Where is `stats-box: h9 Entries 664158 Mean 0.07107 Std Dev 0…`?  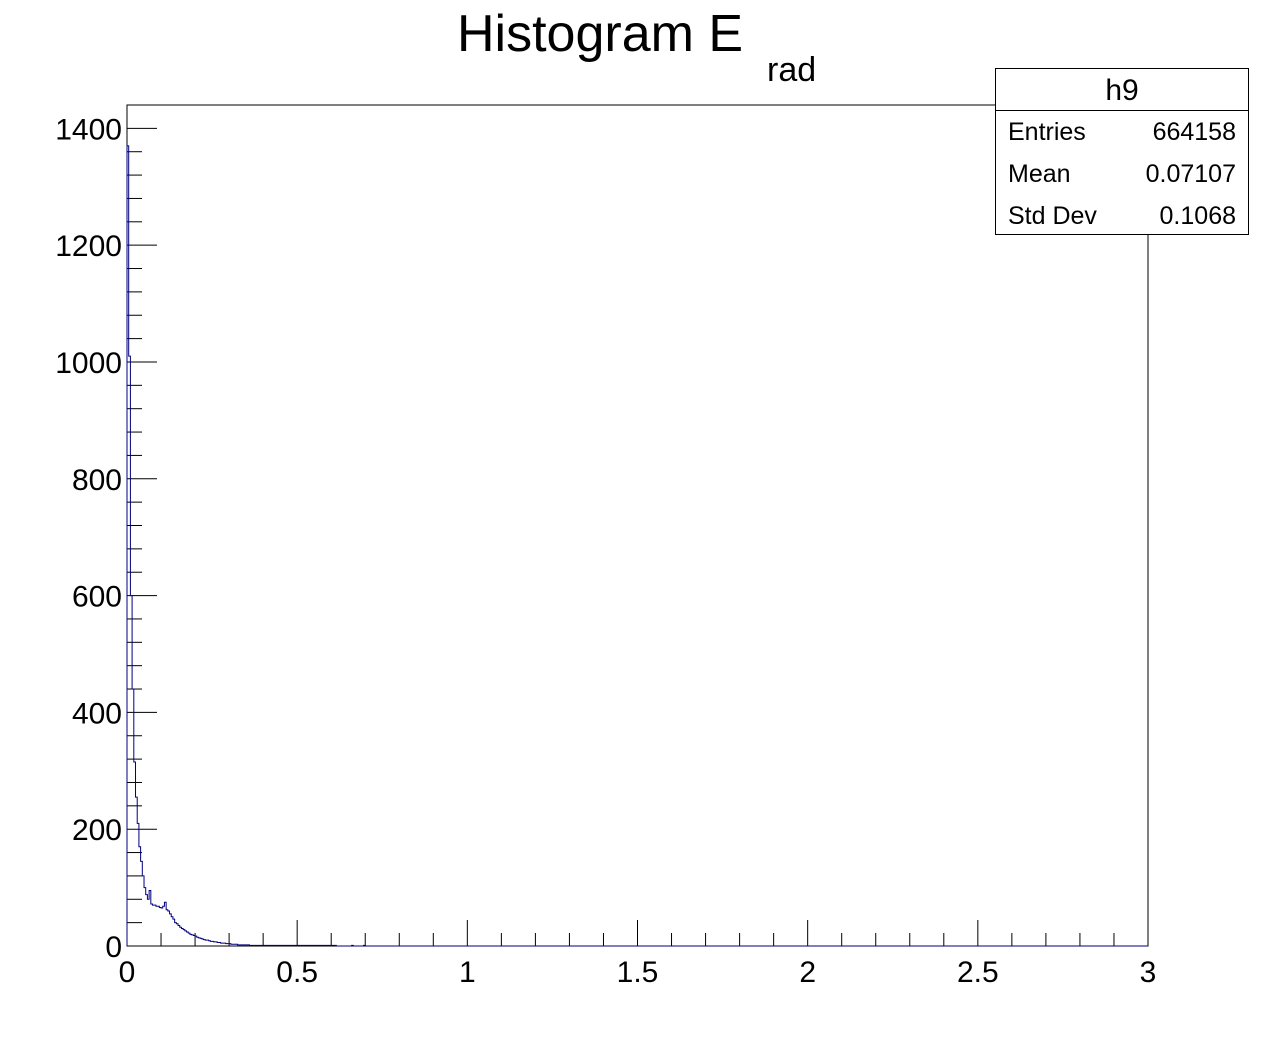 stats-box: h9 Entries 664158 Mean 0.07107 Std Dev 0… is located at coordinates (1122, 151).